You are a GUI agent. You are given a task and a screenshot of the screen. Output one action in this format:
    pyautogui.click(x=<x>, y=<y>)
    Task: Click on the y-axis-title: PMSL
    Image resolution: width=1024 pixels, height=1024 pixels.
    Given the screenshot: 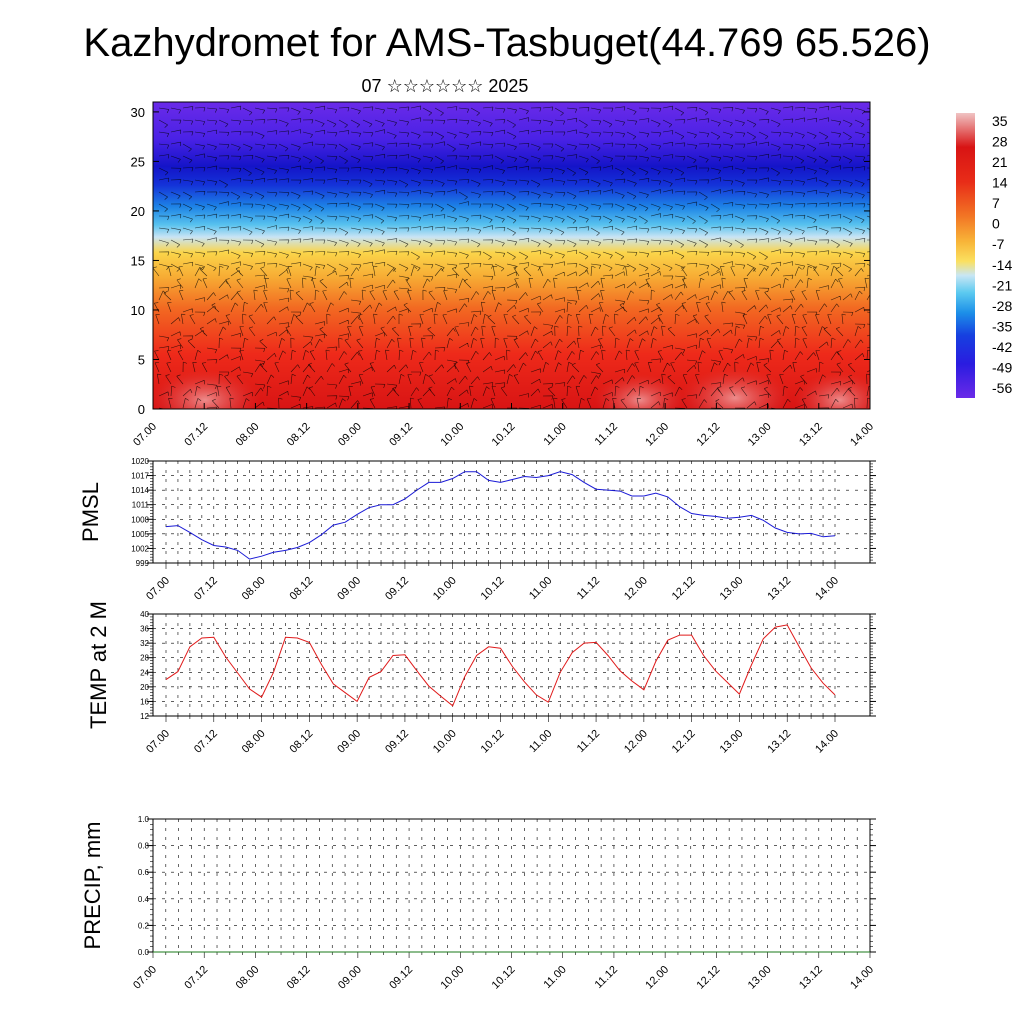 What is the action you would take?
    pyautogui.click(x=90, y=512)
    